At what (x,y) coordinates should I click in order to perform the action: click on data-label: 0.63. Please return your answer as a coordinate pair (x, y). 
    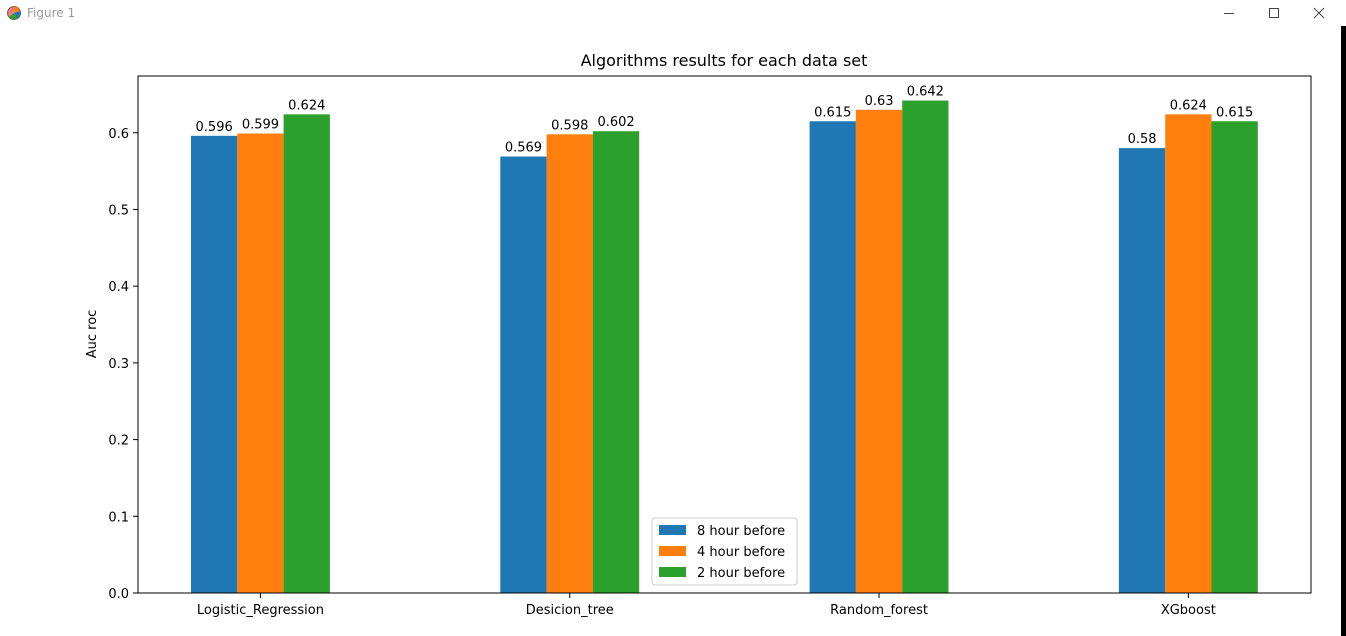
    Looking at the image, I should click on (879, 101).